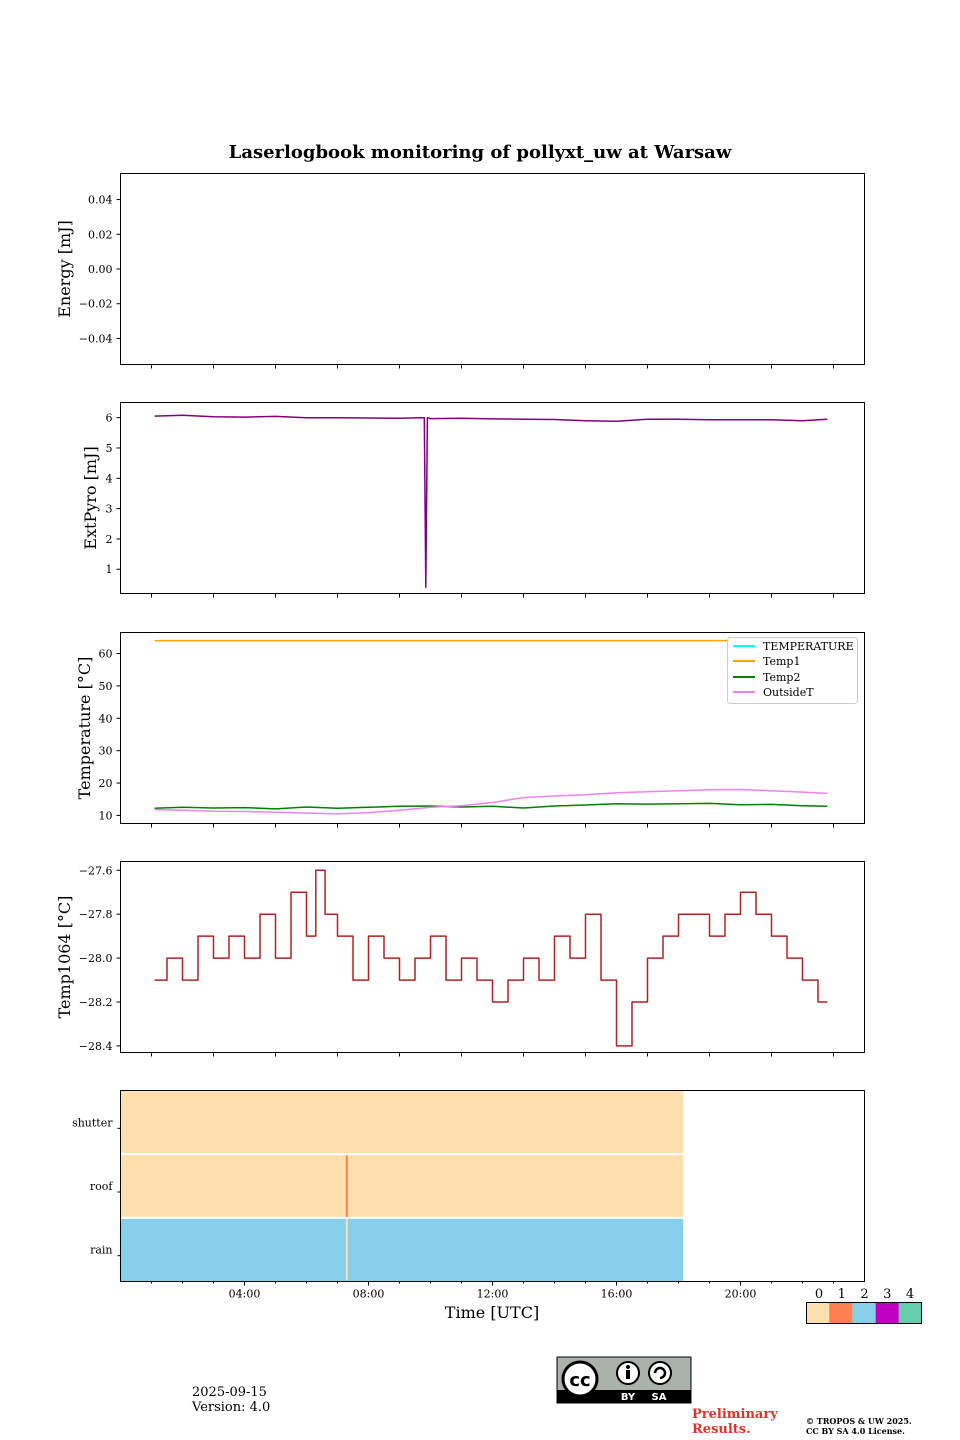 Image resolution: width=960 pixels, height=1440 pixels. Describe the element at coordinates (859, 1421) in the screenshot. I see `copyright-line1: © TROPOS & UW 2025.` at that location.